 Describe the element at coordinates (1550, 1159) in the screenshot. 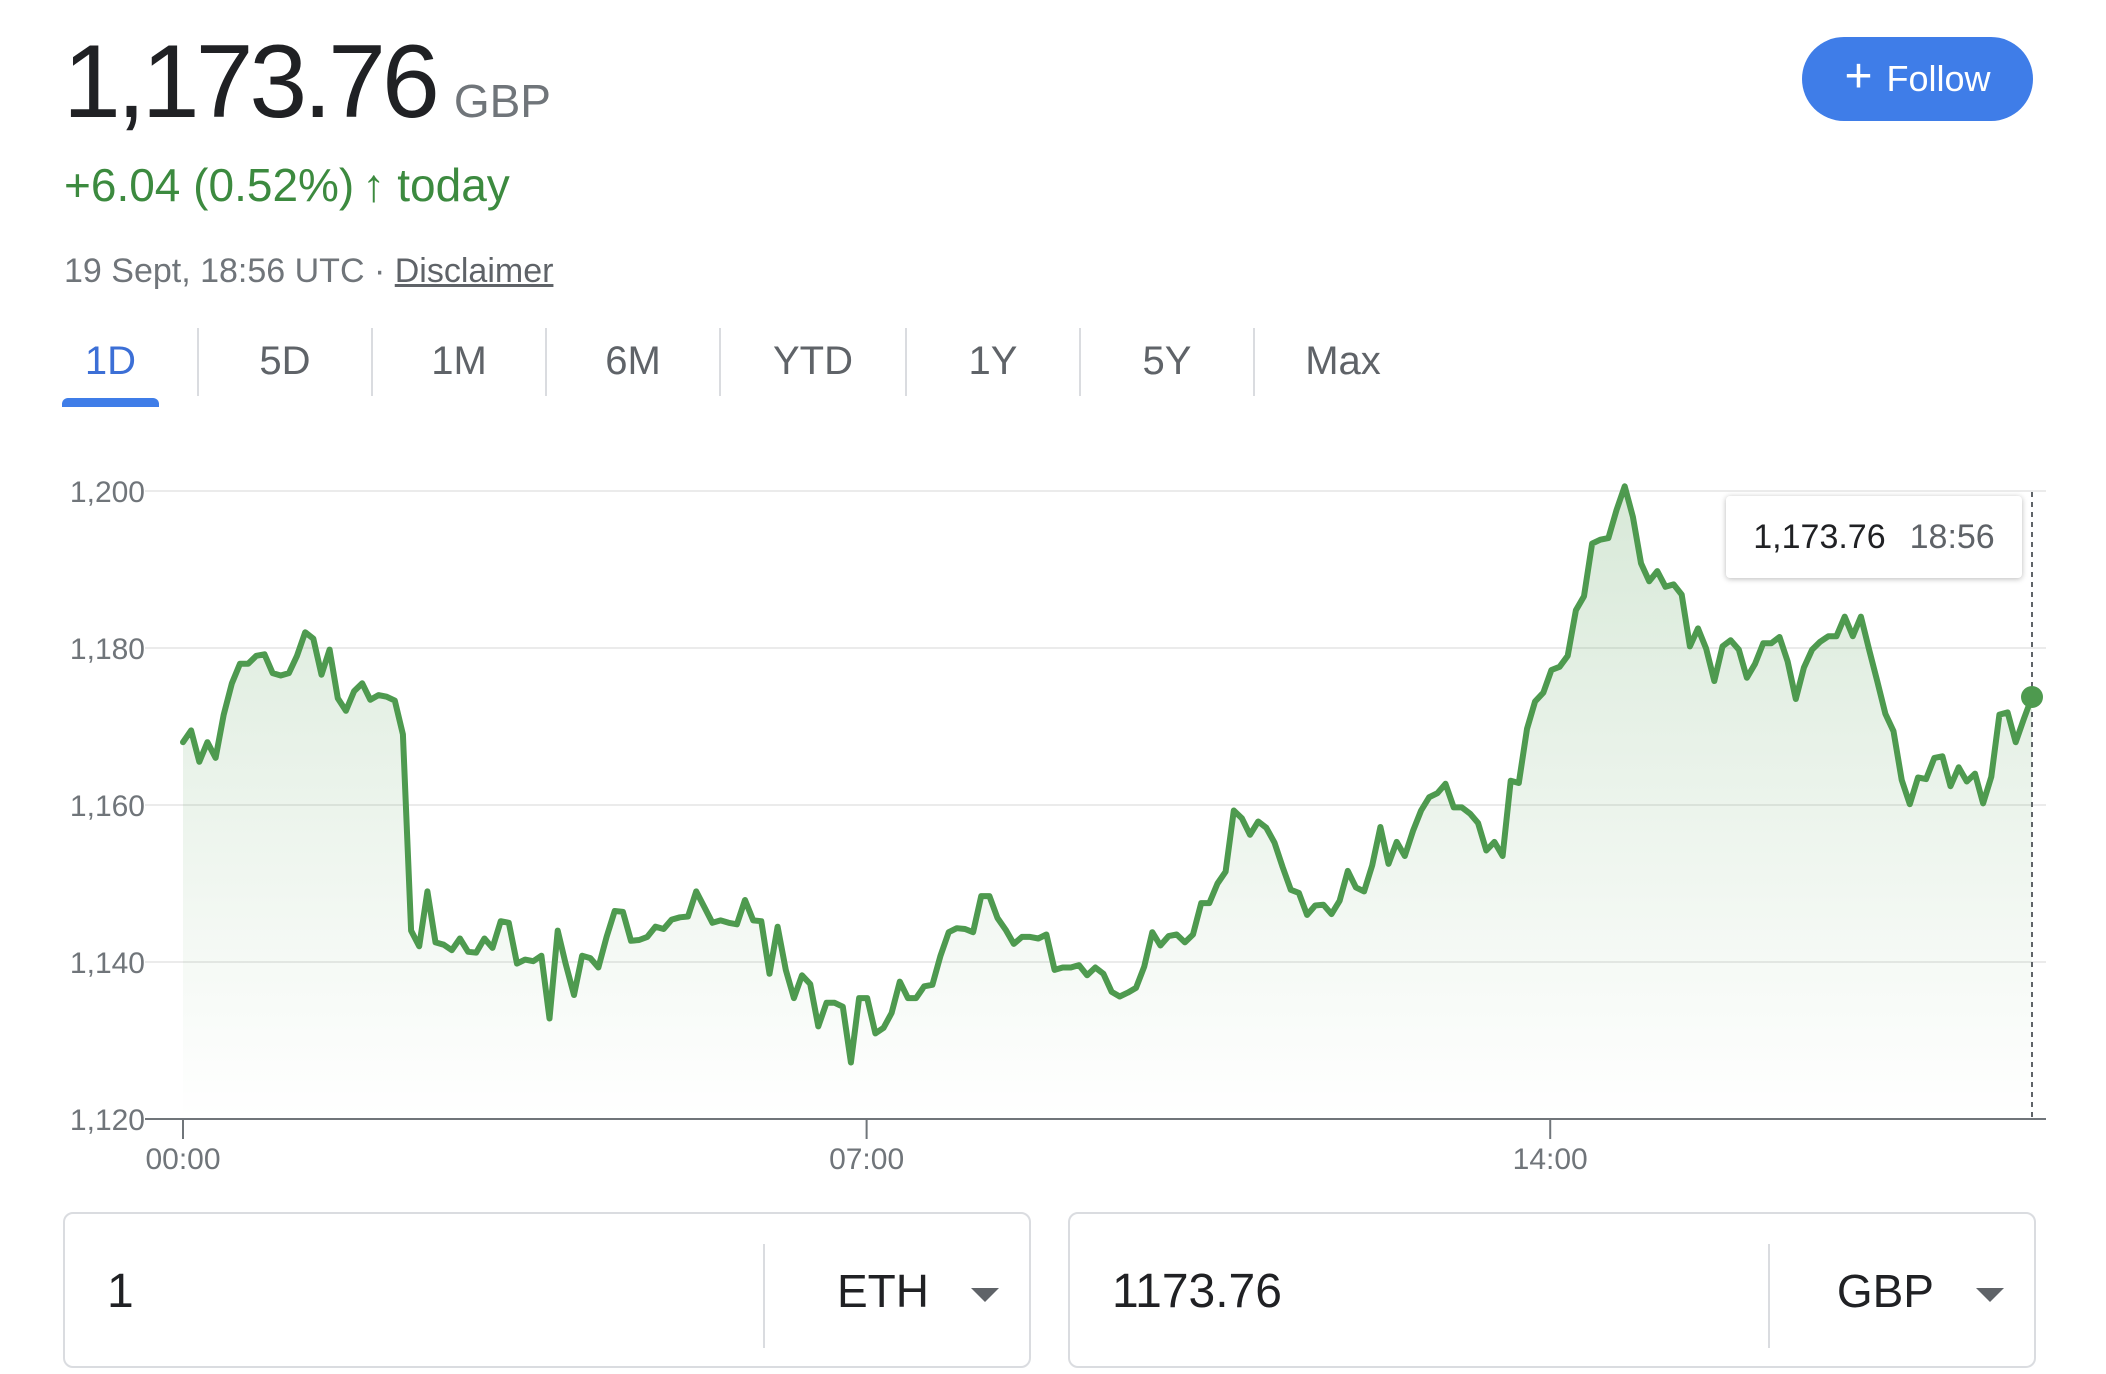

I see `x-tick-label: 14:00` at that location.